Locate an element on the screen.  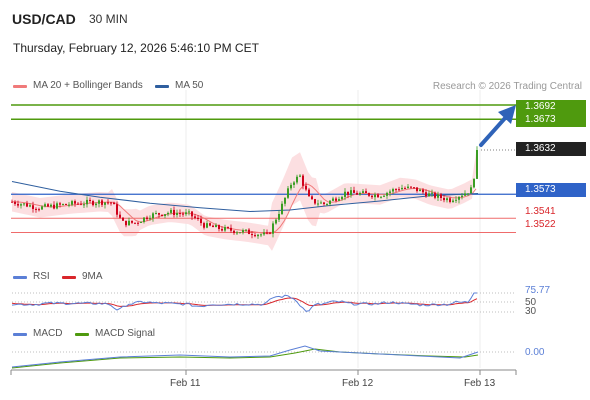
legend-label: 9MA is located at coordinates (92, 276).